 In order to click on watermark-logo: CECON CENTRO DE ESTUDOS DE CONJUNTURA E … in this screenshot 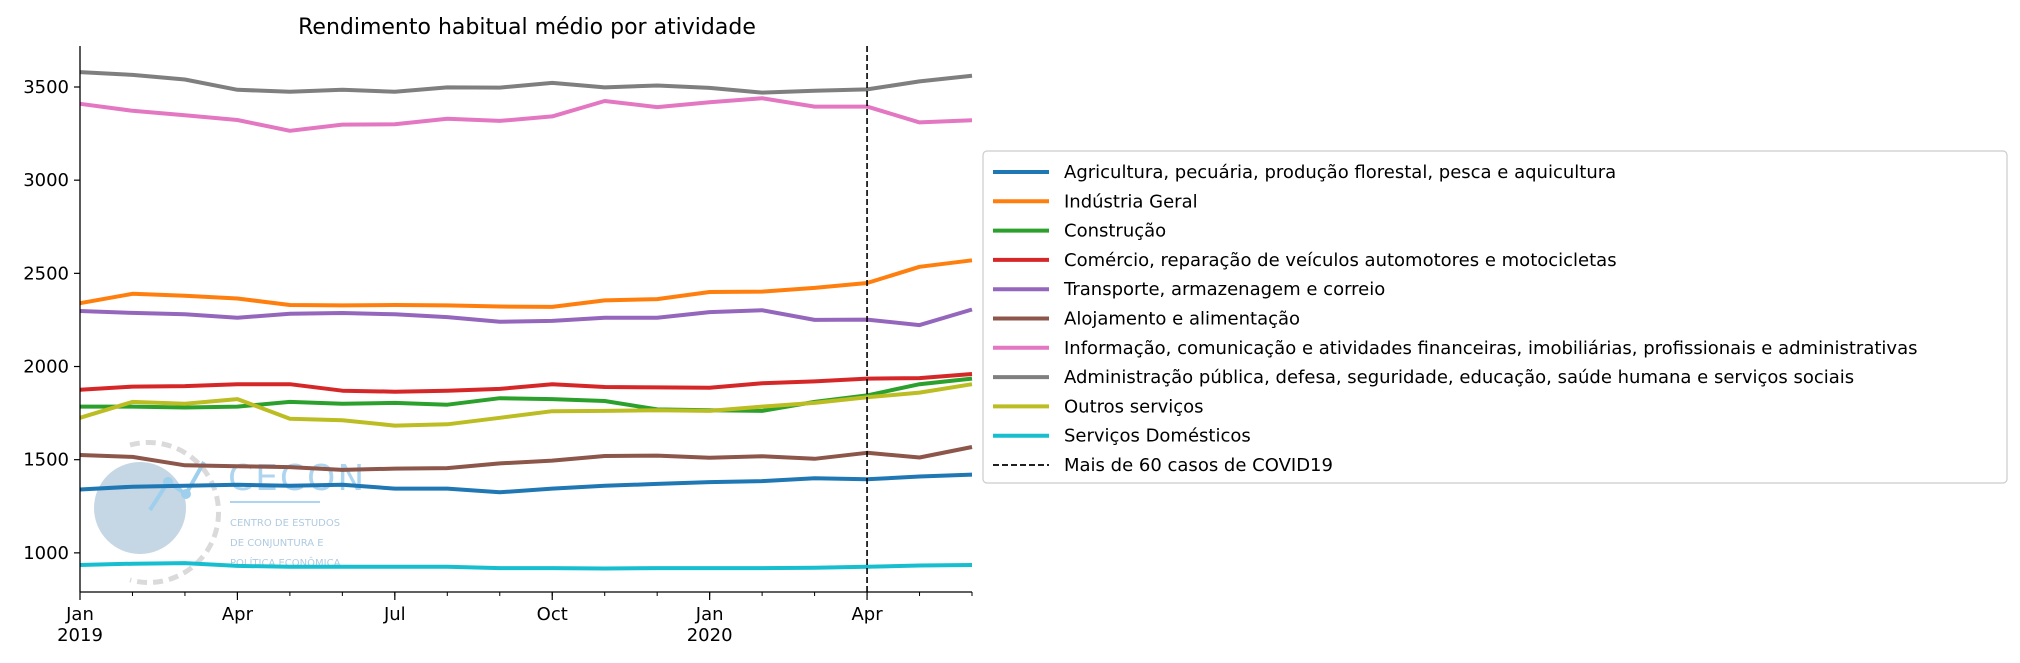, I will do `click(230, 512)`.